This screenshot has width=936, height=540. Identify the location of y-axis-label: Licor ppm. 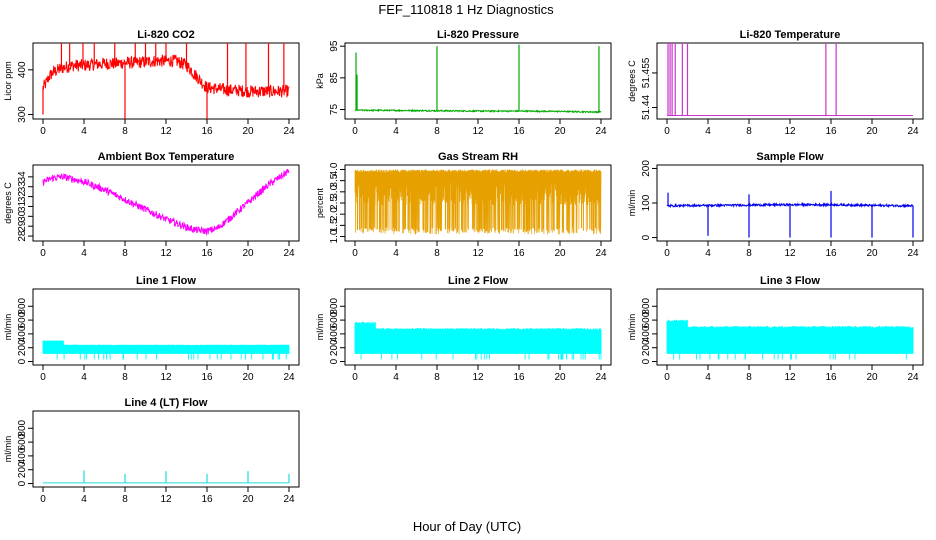
(8, 81).